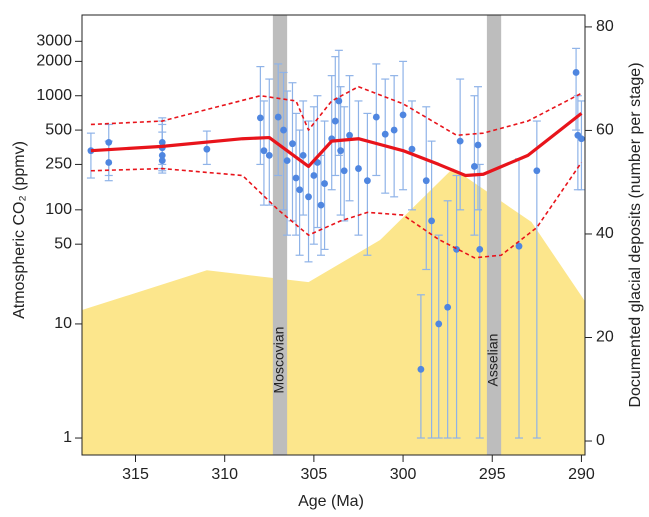  What do you see at coordinates (279, 360) in the screenshot?
I see `stage-label: Moscovian` at bounding box center [279, 360].